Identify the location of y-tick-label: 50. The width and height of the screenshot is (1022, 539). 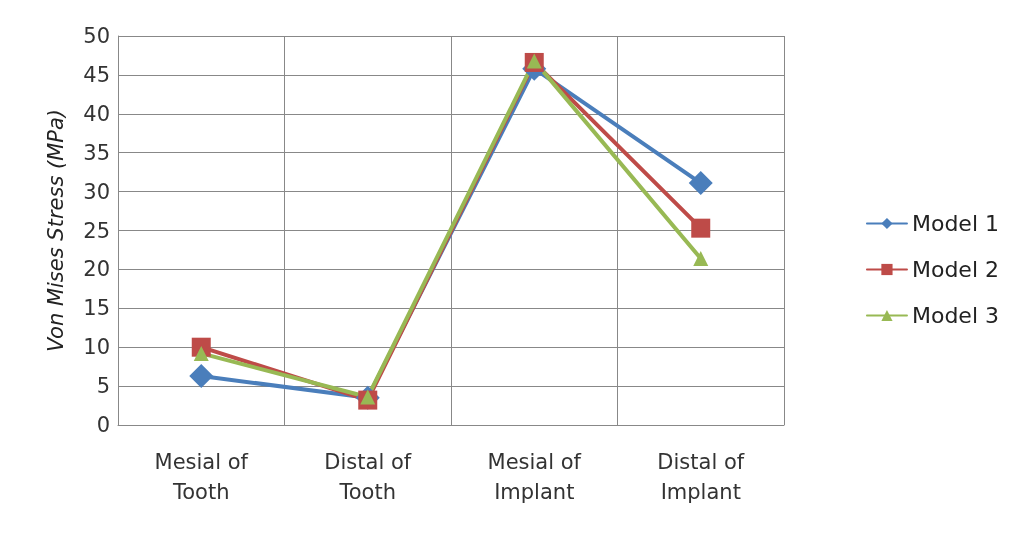
(96, 36).